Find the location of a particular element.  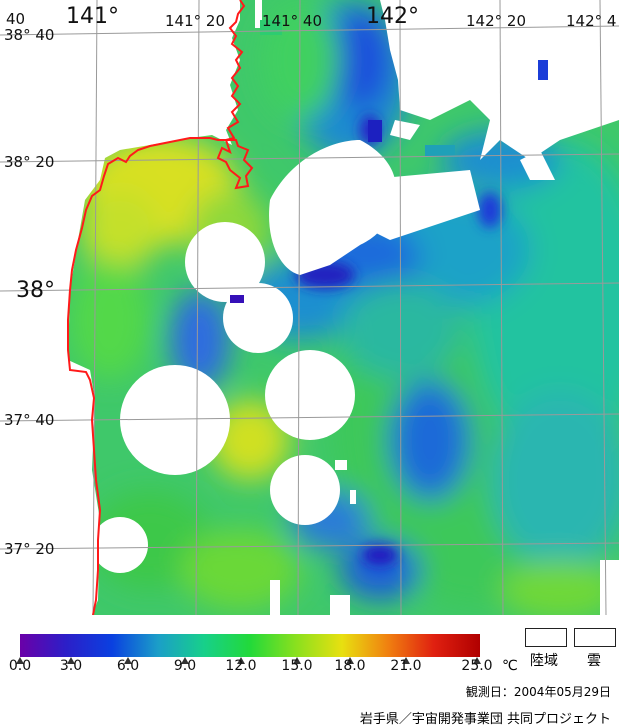

cloud-swatch is located at coordinates (595, 637).